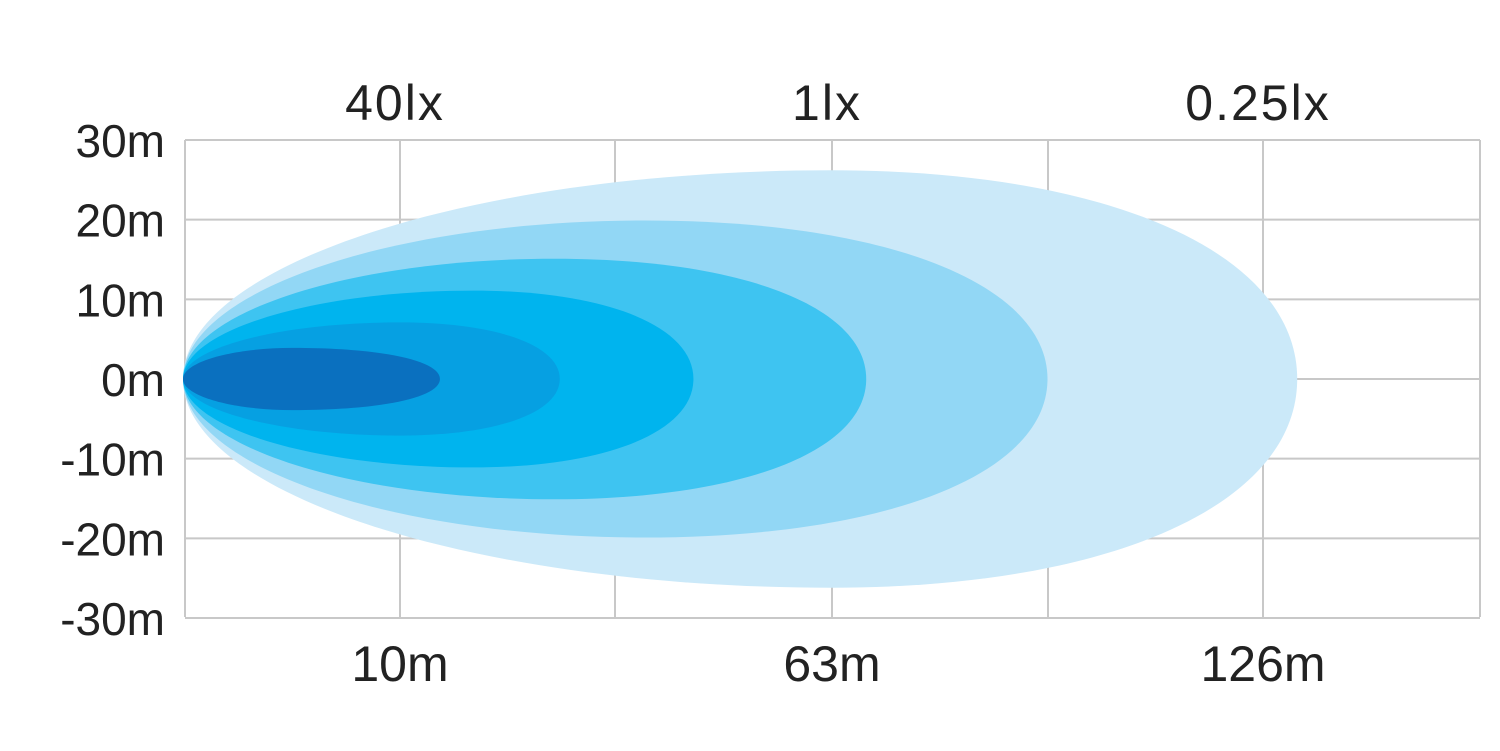  What do you see at coordinates (112, 619) in the screenshot?
I see `y-tick-label: -30m` at bounding box center [112, 619].